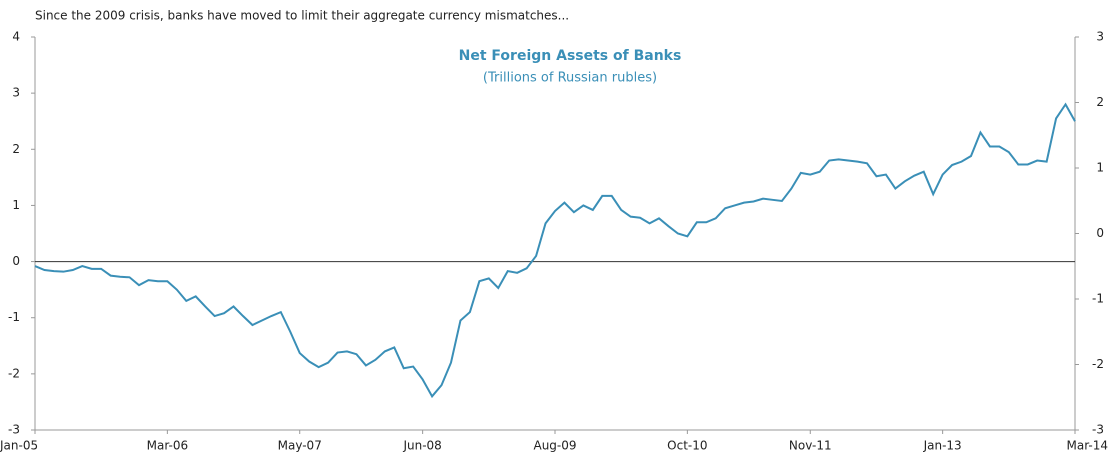 The image size is (1111, 458). I want to click on y-tick-label: -2, so click(14, 373).